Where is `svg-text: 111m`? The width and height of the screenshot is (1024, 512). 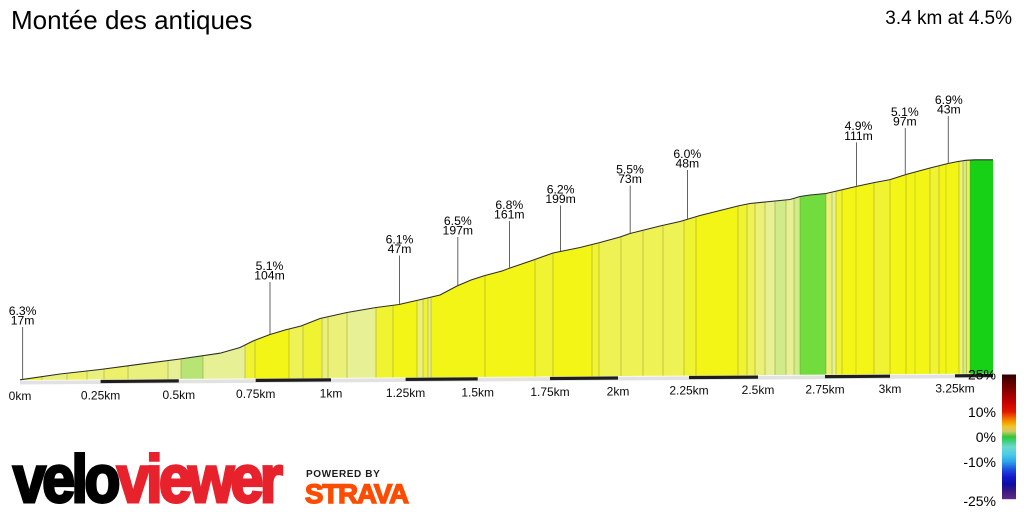 svg-text: 111m is located at coordinates (858, 136).